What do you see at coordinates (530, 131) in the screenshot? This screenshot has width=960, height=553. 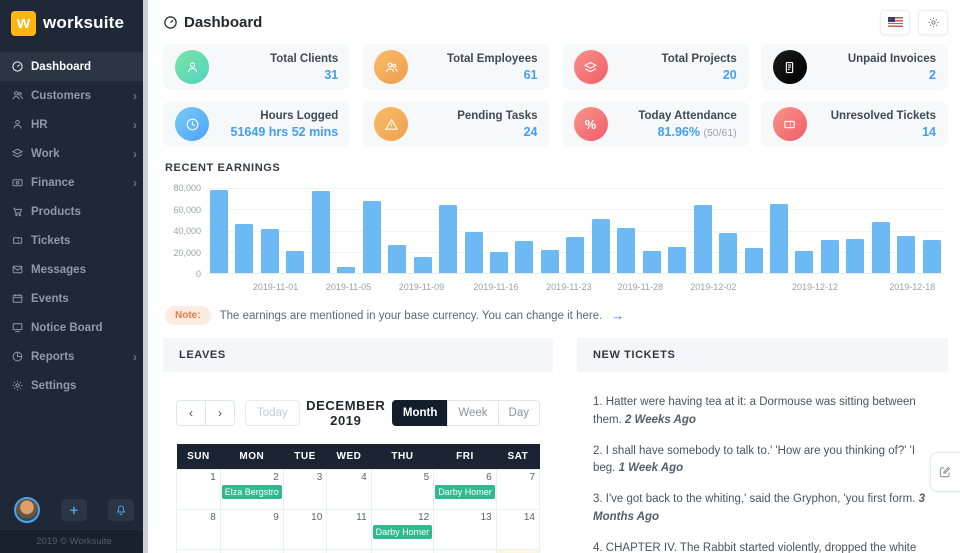 I see `stat-value: 24` at bounding box center [530, 131].